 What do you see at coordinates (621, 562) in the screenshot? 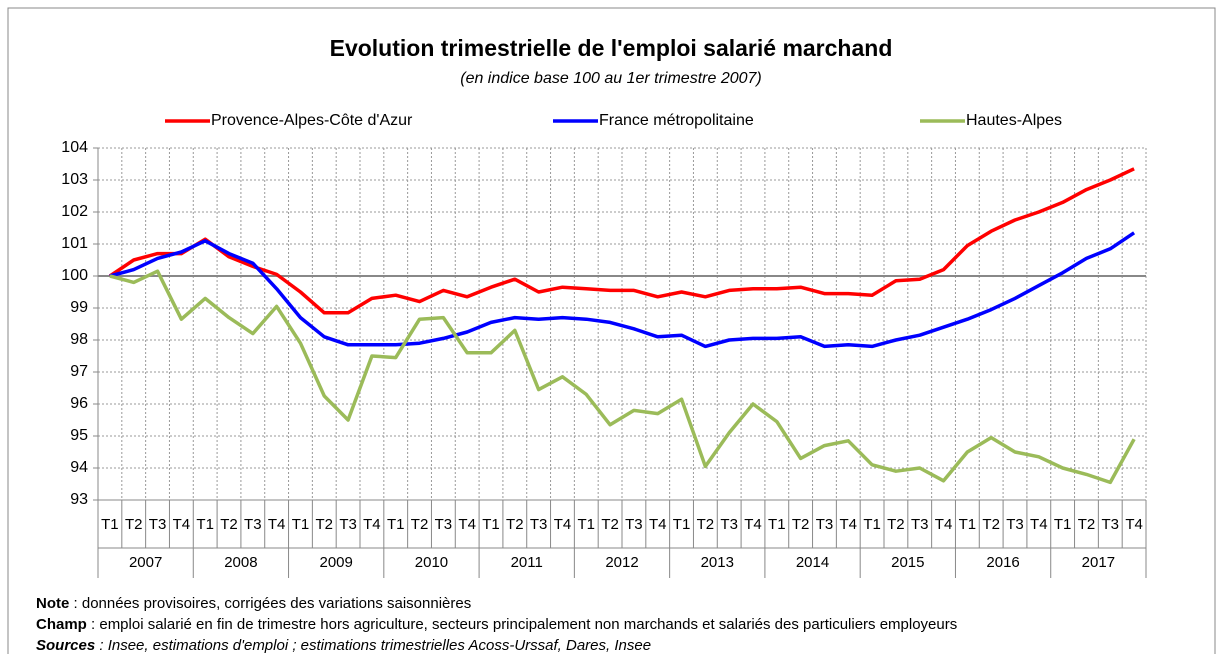
I see `year-label: 2012` at bounding box center [621, 562].